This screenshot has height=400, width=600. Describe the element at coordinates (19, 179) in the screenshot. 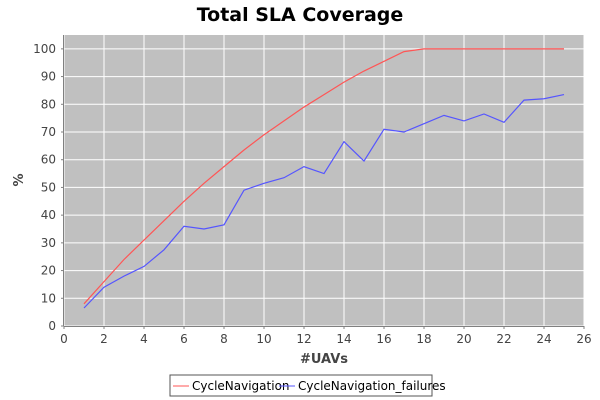

I see `y-axis-label: %` at that location.